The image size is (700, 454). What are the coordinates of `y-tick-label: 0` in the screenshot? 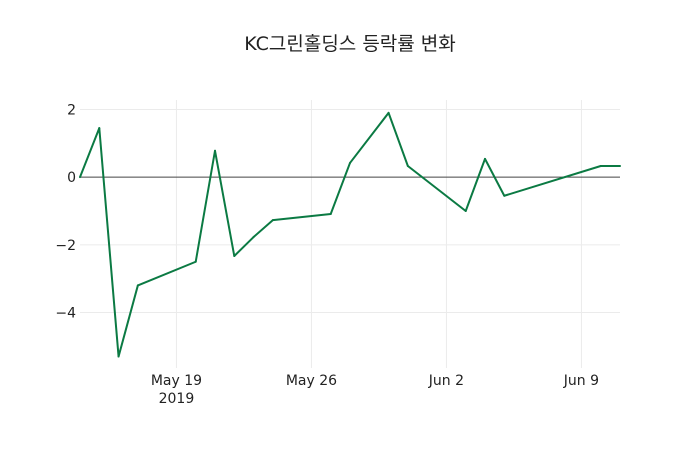 It's located at (71, 178).